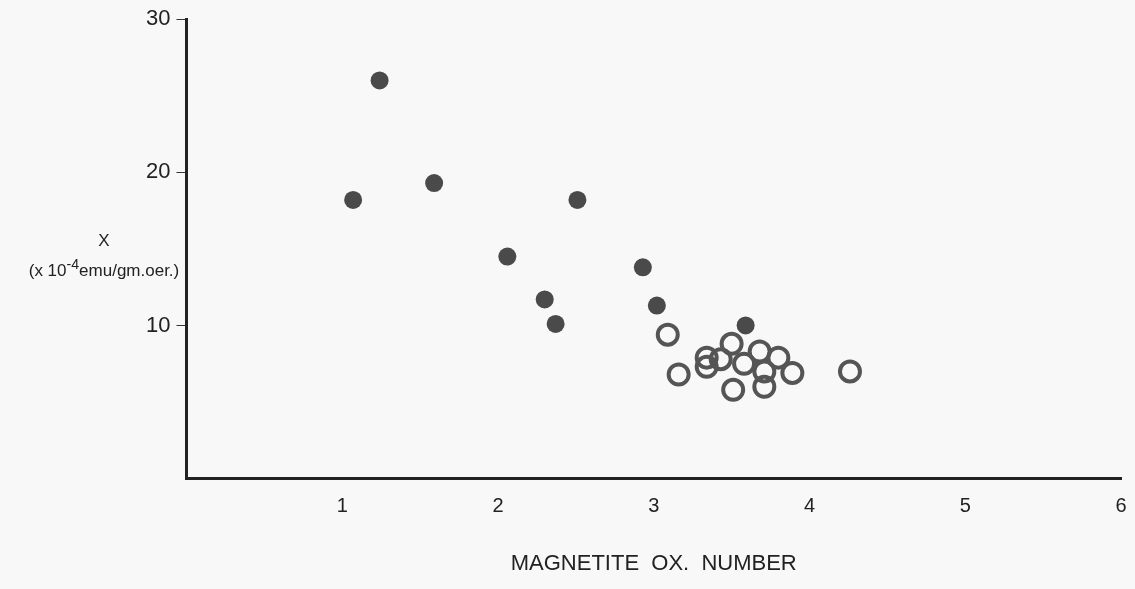 This screenshot has height=589, width=1135. I want to click on y-tick-label: 30, so click(158, 18).